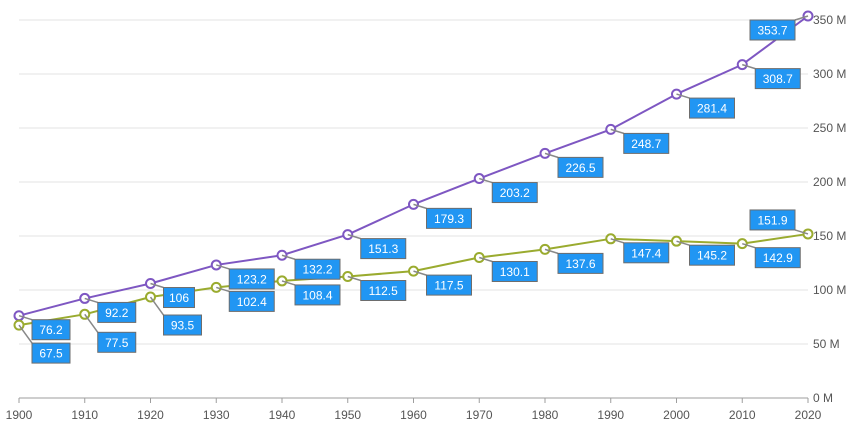  Describe the element at coordinates (742, 415) in the screenshot. I see `x-tick-label: 2010` at that location.